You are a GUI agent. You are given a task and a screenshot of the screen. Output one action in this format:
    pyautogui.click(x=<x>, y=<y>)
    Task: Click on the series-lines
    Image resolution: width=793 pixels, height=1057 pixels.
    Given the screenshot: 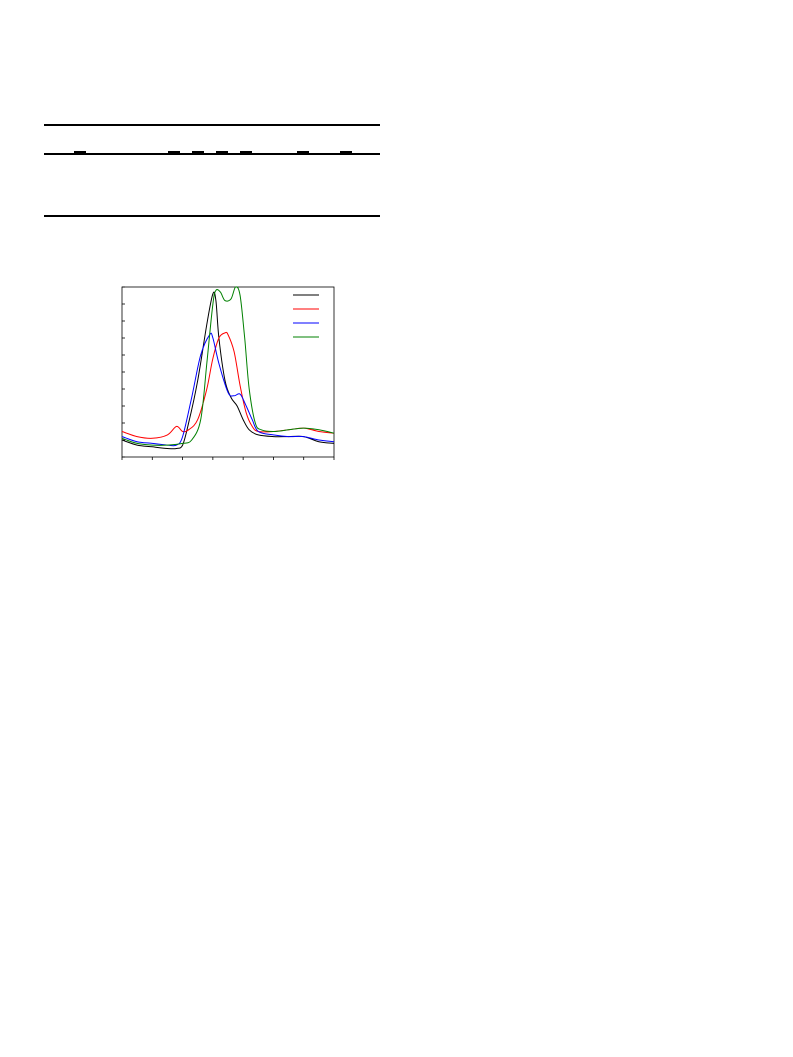 What is the action you would take?
    pyautogui.click(x=228, y=368)
    